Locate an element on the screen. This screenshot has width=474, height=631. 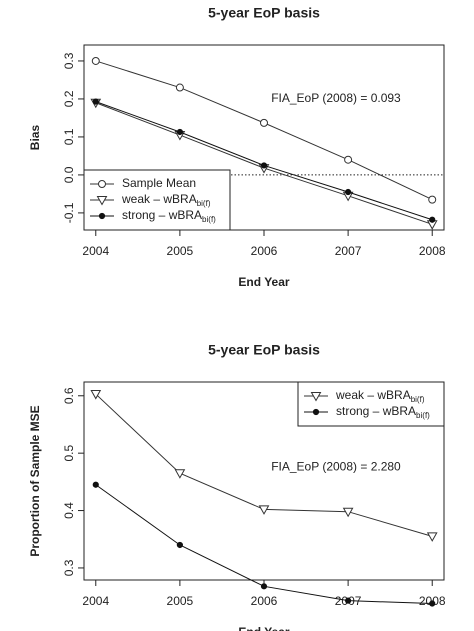
legend-label: Sample Mean is located at coordinates (159, 183).